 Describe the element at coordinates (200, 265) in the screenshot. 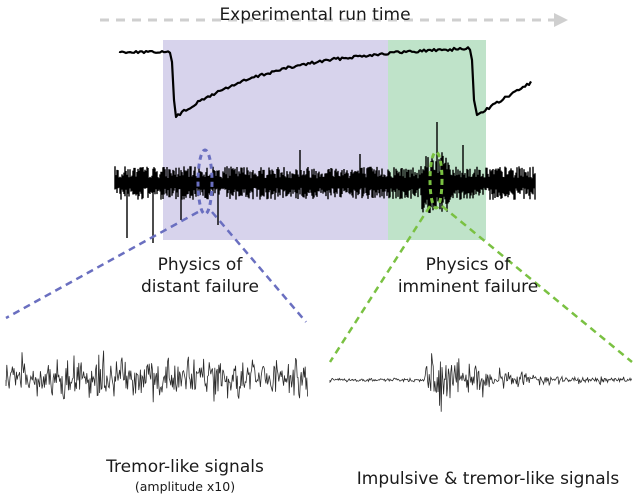

I see `distant-failure-label-line1: Physics of` at that location.